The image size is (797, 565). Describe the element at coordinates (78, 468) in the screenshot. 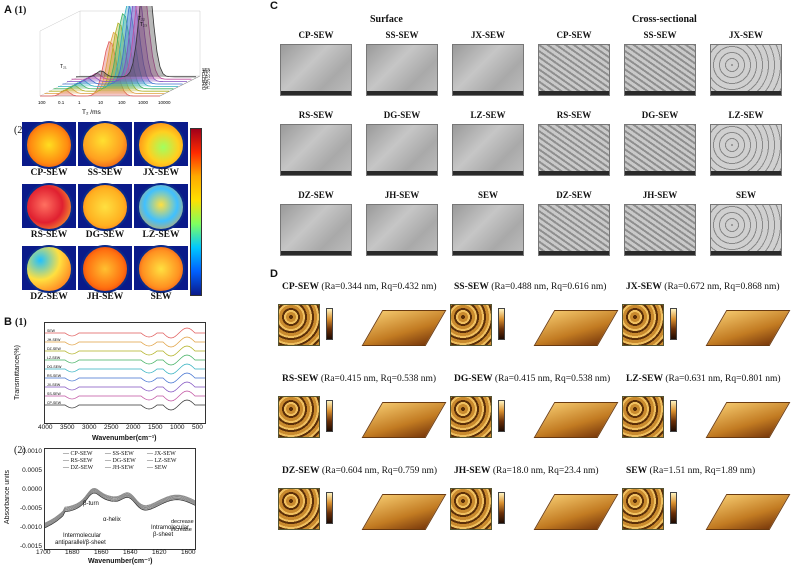

I see `amide-legend-item: — DZ-SEW` at that location.